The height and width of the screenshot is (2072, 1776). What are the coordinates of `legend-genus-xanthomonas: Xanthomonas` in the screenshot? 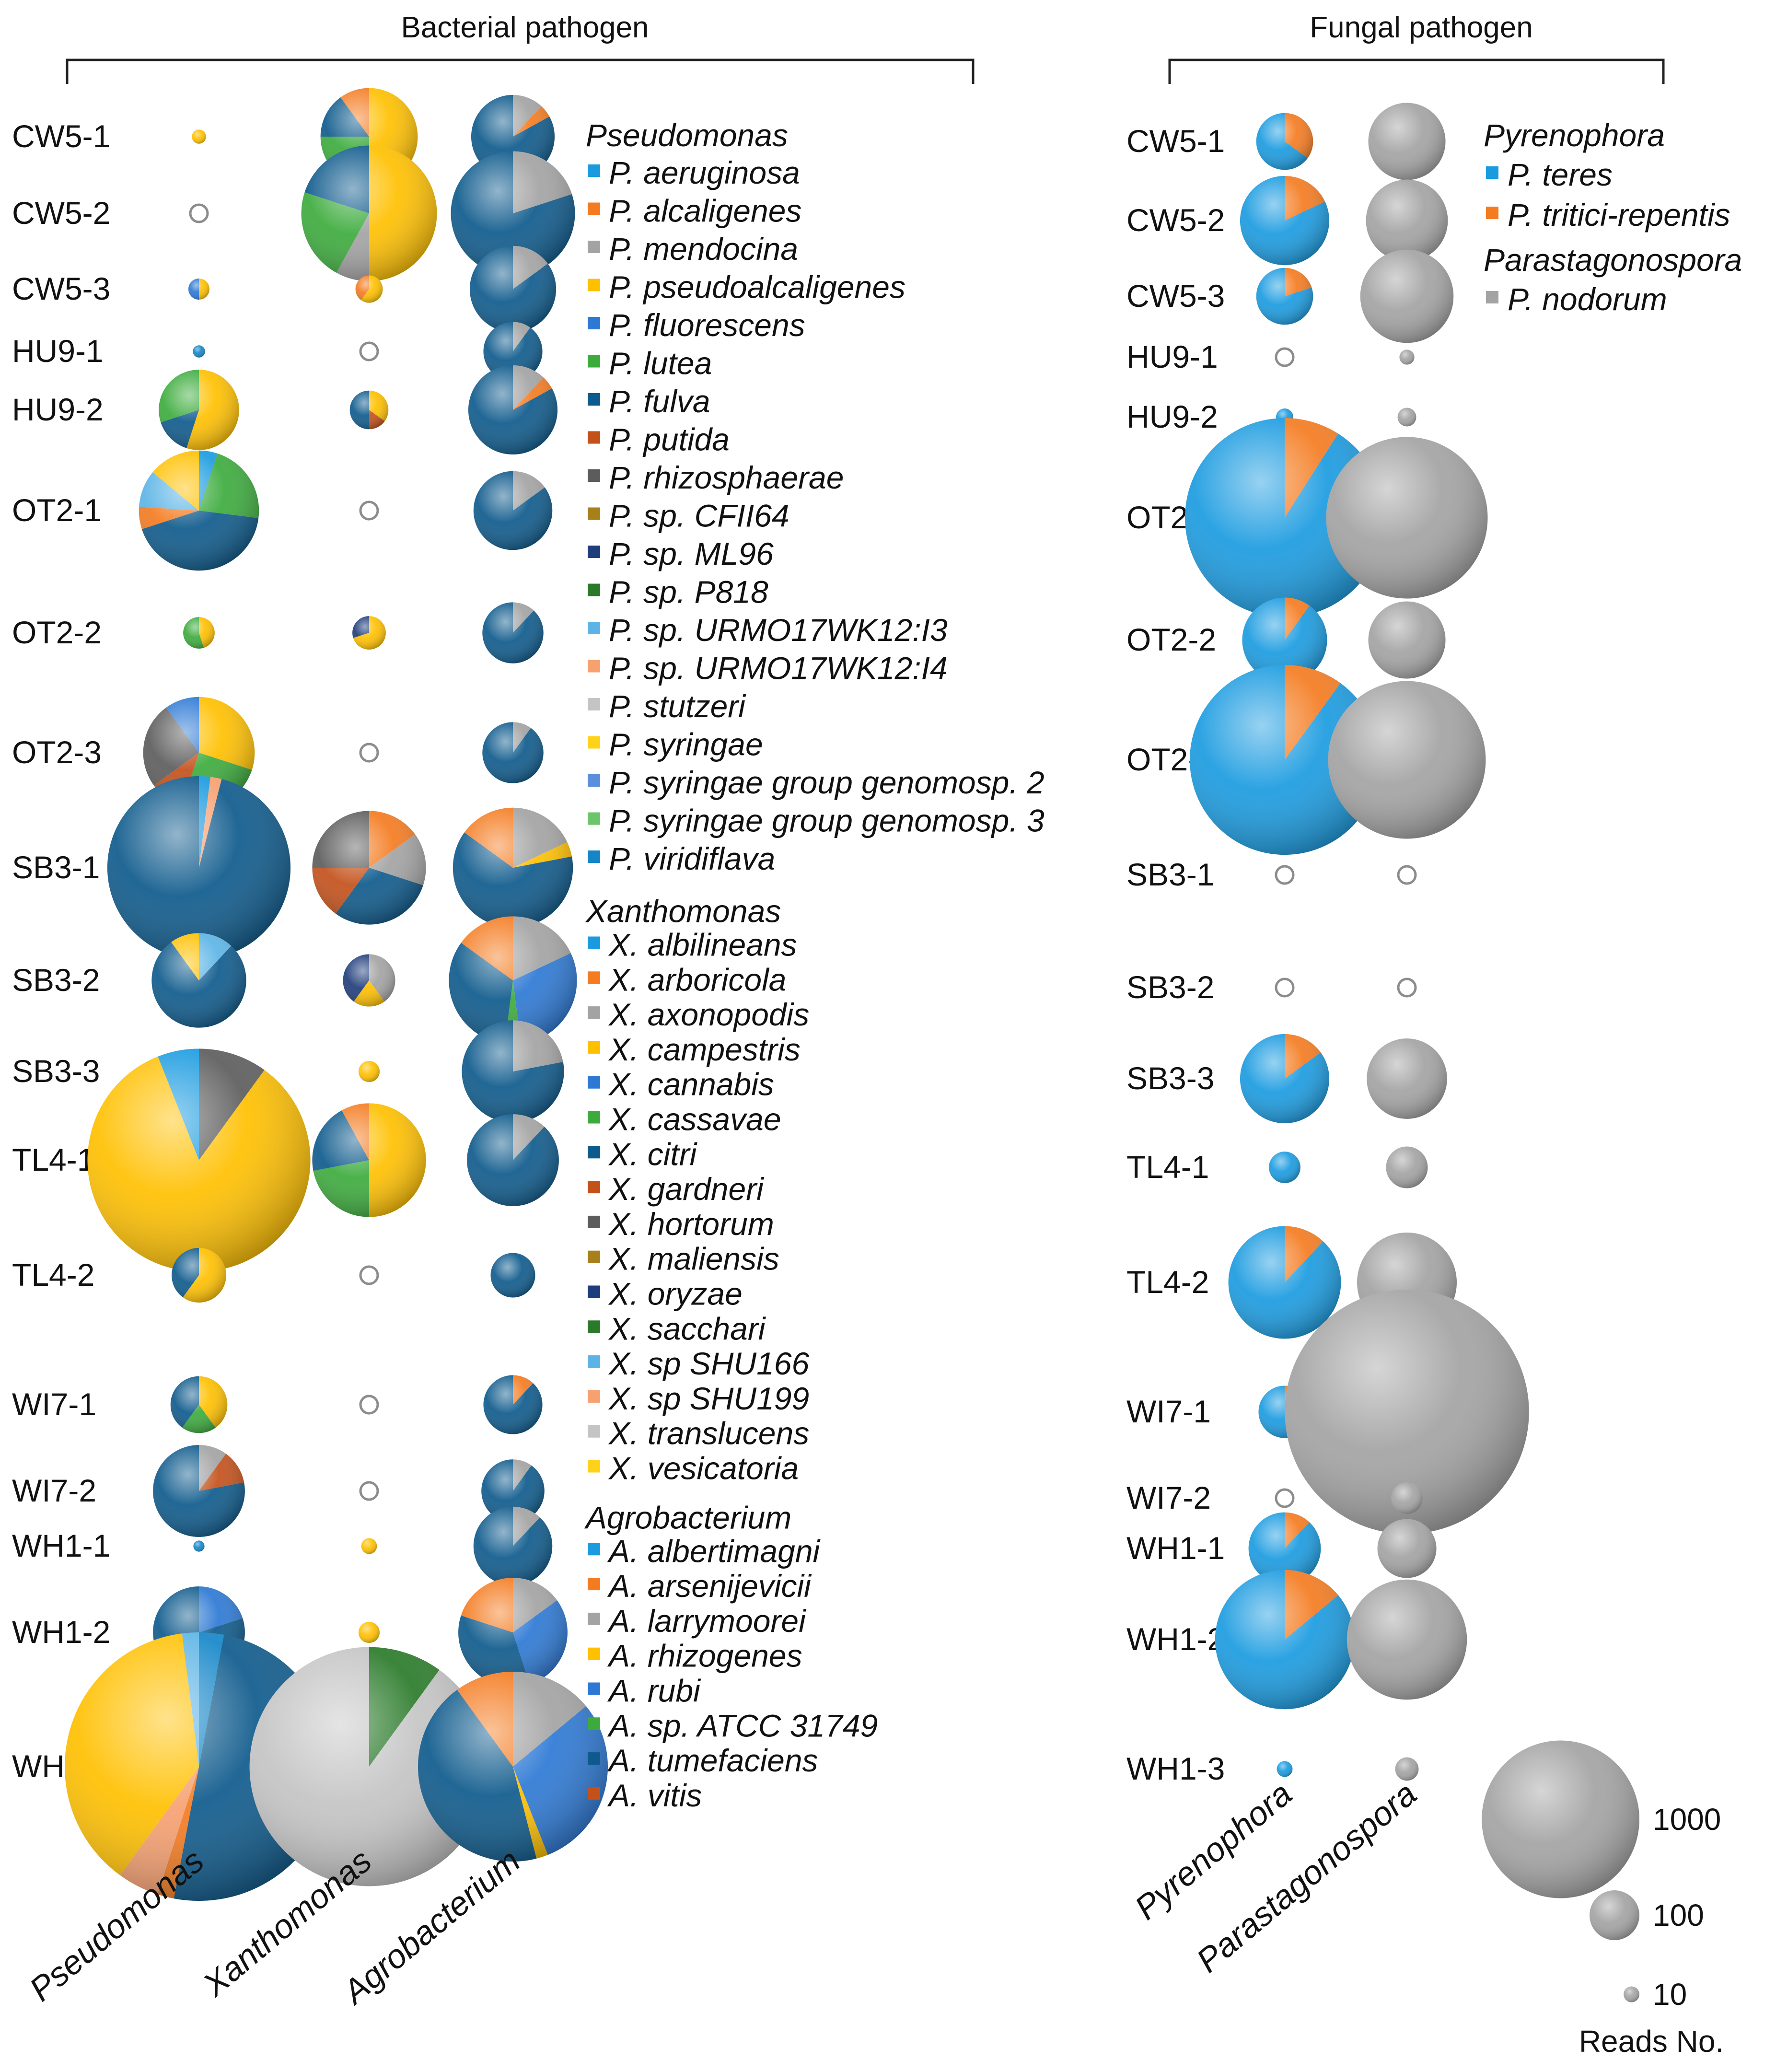 It's located at (683, 911).